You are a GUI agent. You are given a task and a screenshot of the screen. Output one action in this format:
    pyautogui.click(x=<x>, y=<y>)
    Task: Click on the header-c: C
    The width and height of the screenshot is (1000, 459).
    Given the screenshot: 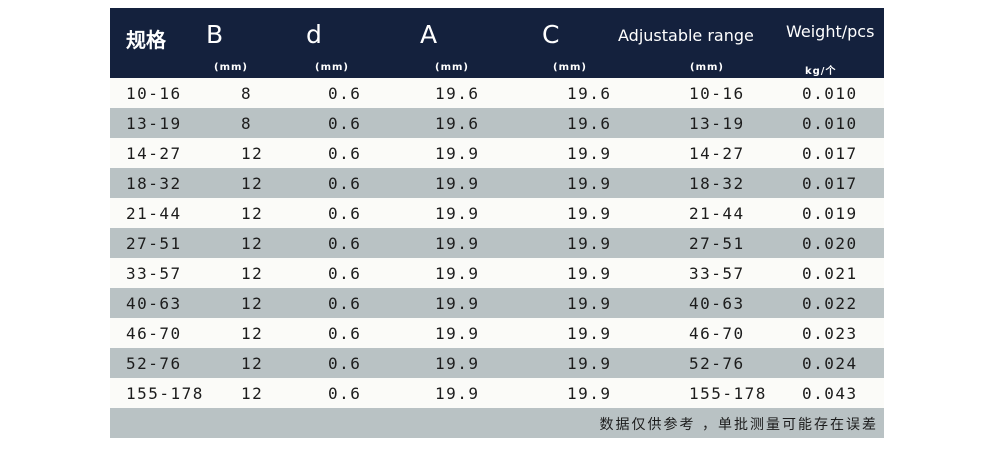 What is the action you would take?
    pyautogui.click(x=551, y=34)
    